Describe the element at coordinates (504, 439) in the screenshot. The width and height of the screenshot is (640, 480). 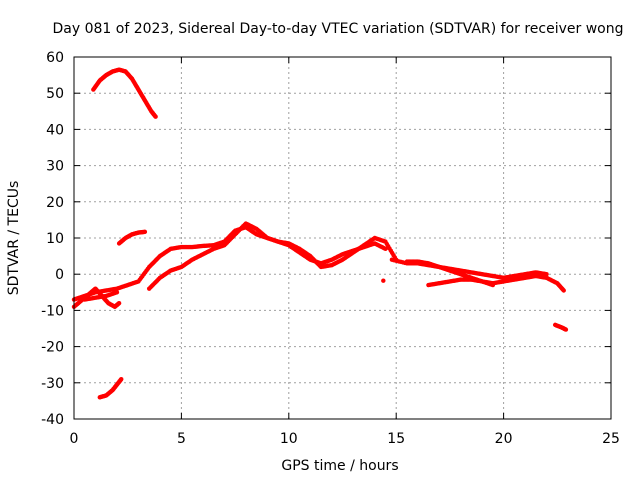
I see `x-tick-label: 20` at that location.